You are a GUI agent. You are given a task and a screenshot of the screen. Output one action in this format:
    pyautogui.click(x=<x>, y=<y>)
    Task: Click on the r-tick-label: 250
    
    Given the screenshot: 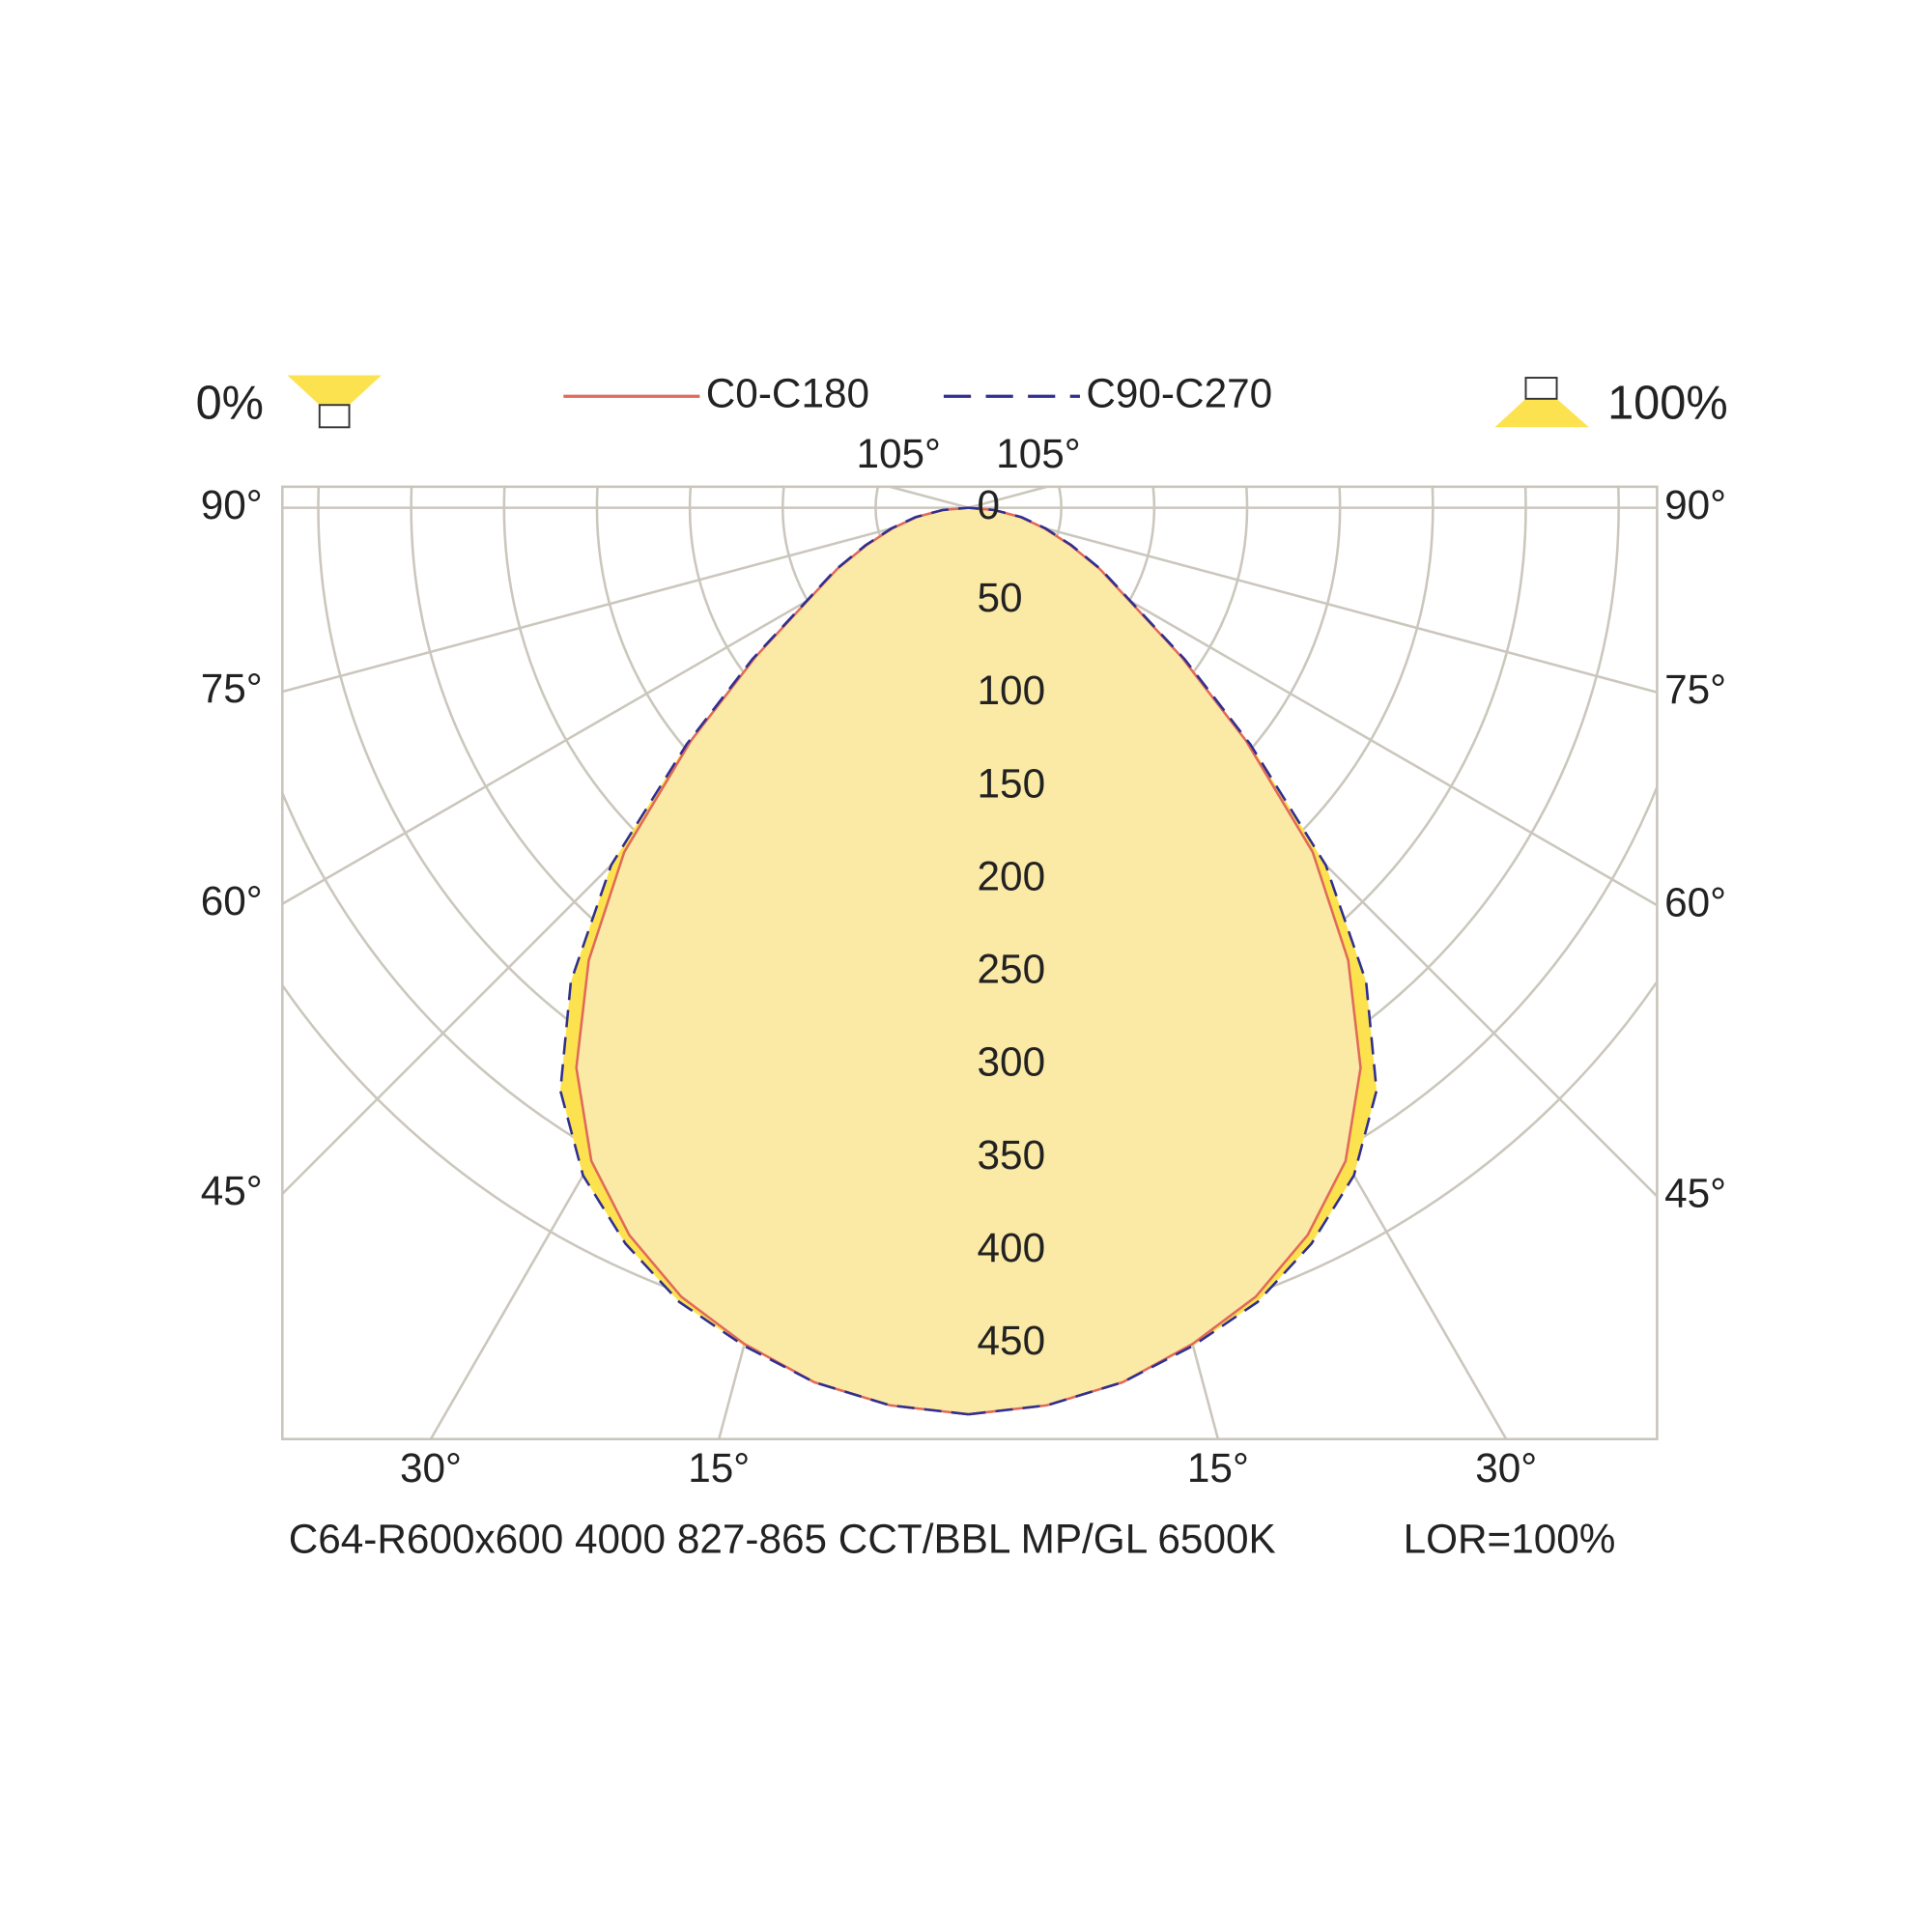 What is the action you would take?
    pyautogui.click(x=1012, y=969)
    